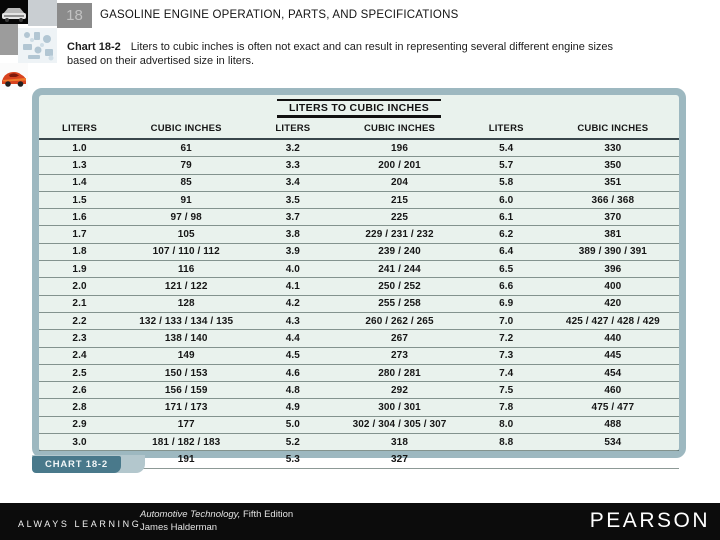 The image size is (720, 540). I want to click on book-title-line: Automotive Technology, Fifth Edition, so click(216, 515).